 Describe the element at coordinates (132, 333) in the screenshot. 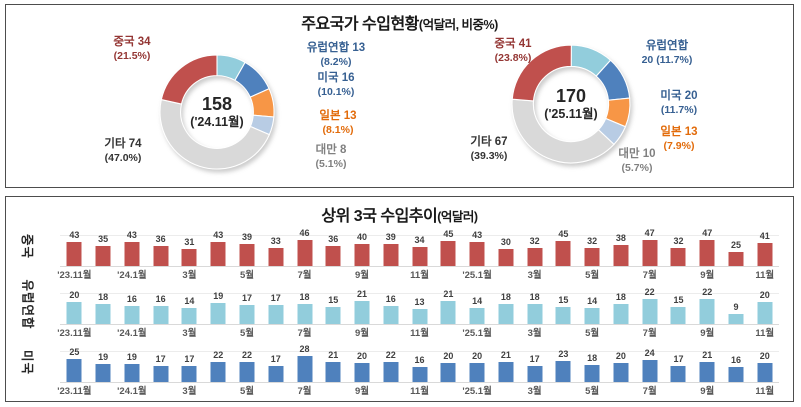

I see `x-tick-label: '24.1월` at that location.